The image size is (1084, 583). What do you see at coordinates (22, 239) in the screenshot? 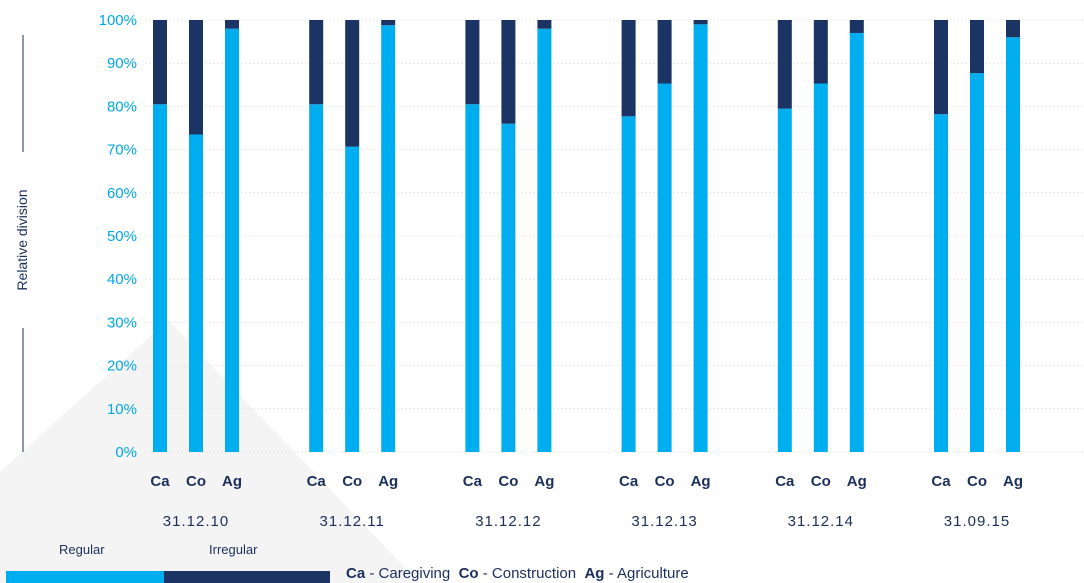
I see `y-axis-label: Relative division` at bounding box center [22, 239].